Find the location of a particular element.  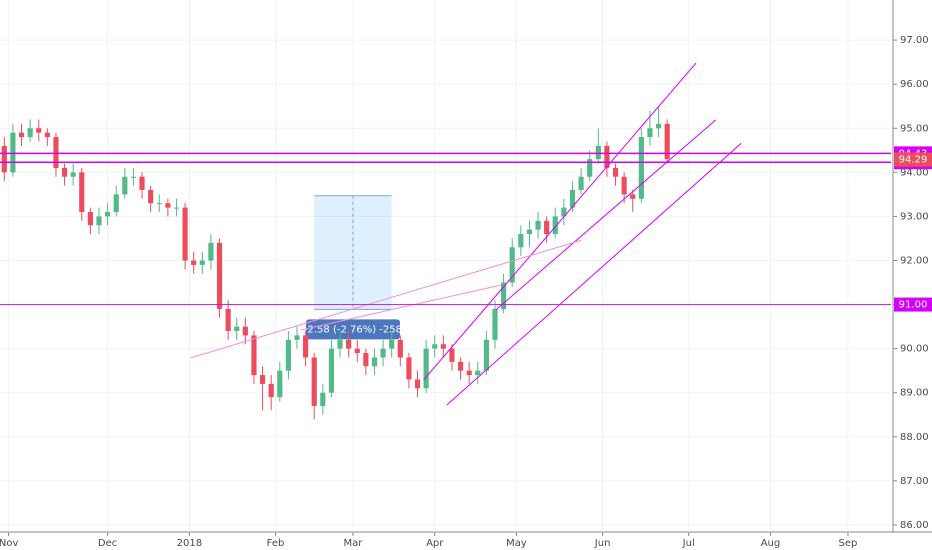

last-price-bg is located at coordinates (913, 159).